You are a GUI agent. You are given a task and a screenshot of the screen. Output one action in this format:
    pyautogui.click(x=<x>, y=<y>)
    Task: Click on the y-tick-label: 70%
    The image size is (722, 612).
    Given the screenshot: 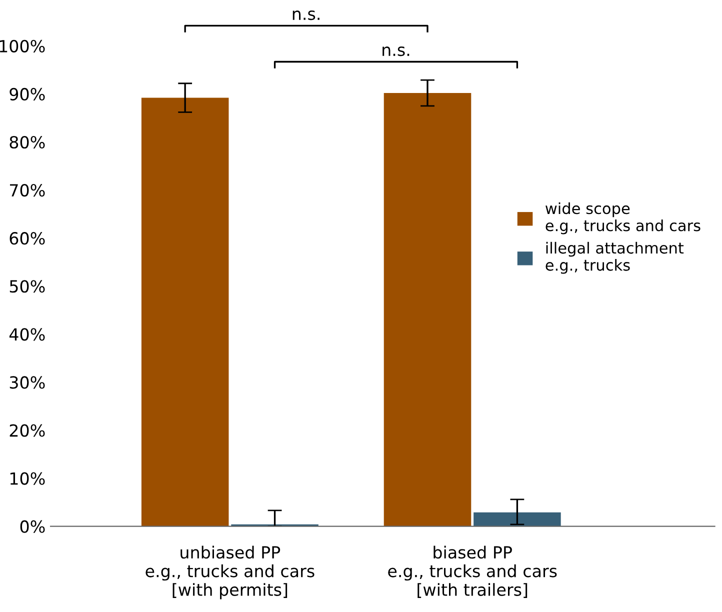 What is the action you would take?
    pyautogui.click(x=27, y=190)
    